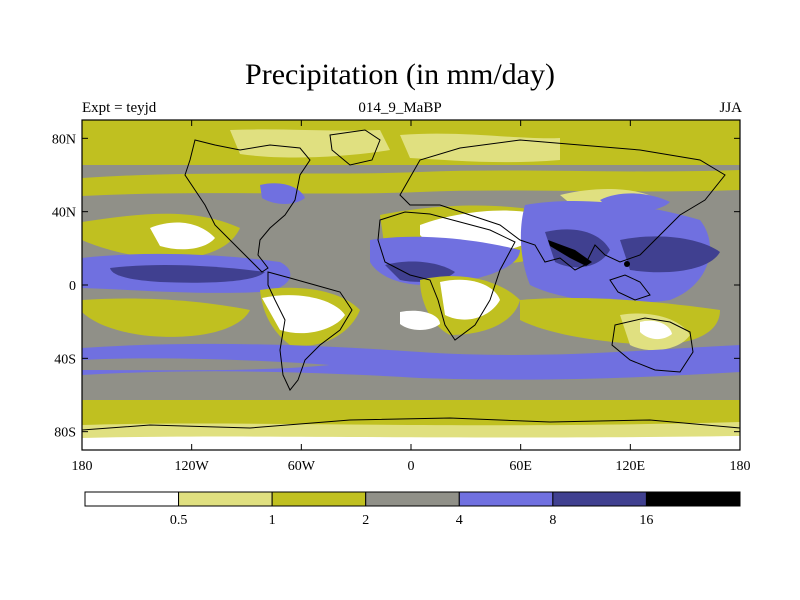  I want to click on colorbar-label: 1, so click(272, 520).